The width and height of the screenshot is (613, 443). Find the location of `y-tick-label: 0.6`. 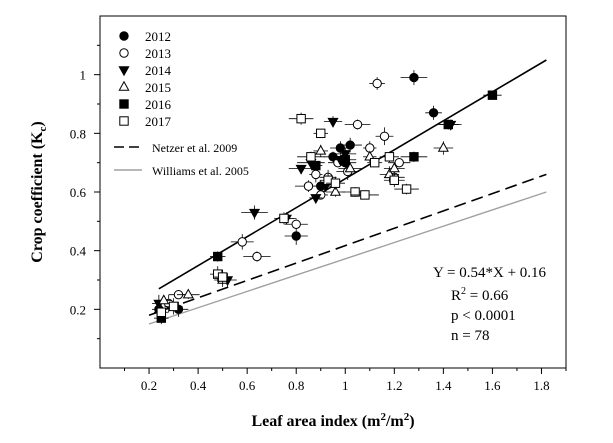

y-tick-label: 0.6 is located at coordinates (78, 192).